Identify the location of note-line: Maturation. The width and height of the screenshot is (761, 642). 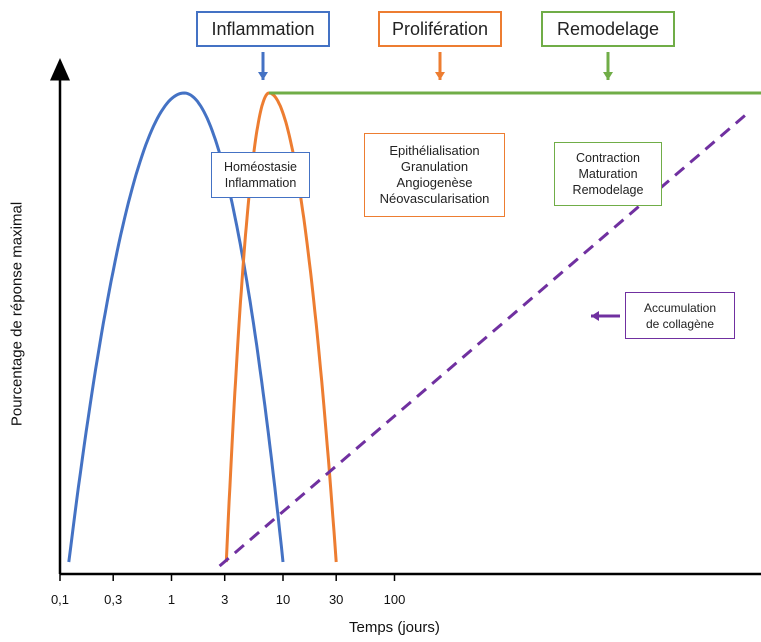
(608, 174).